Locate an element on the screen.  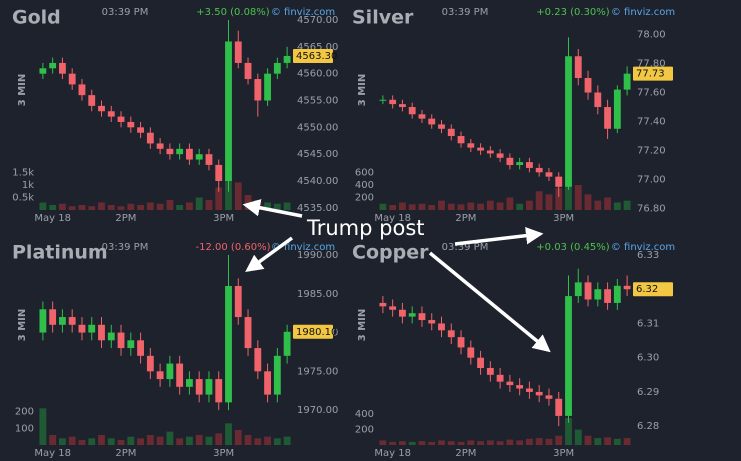
y-axis-label: 3 MIN is located at coordinates (22, 90).